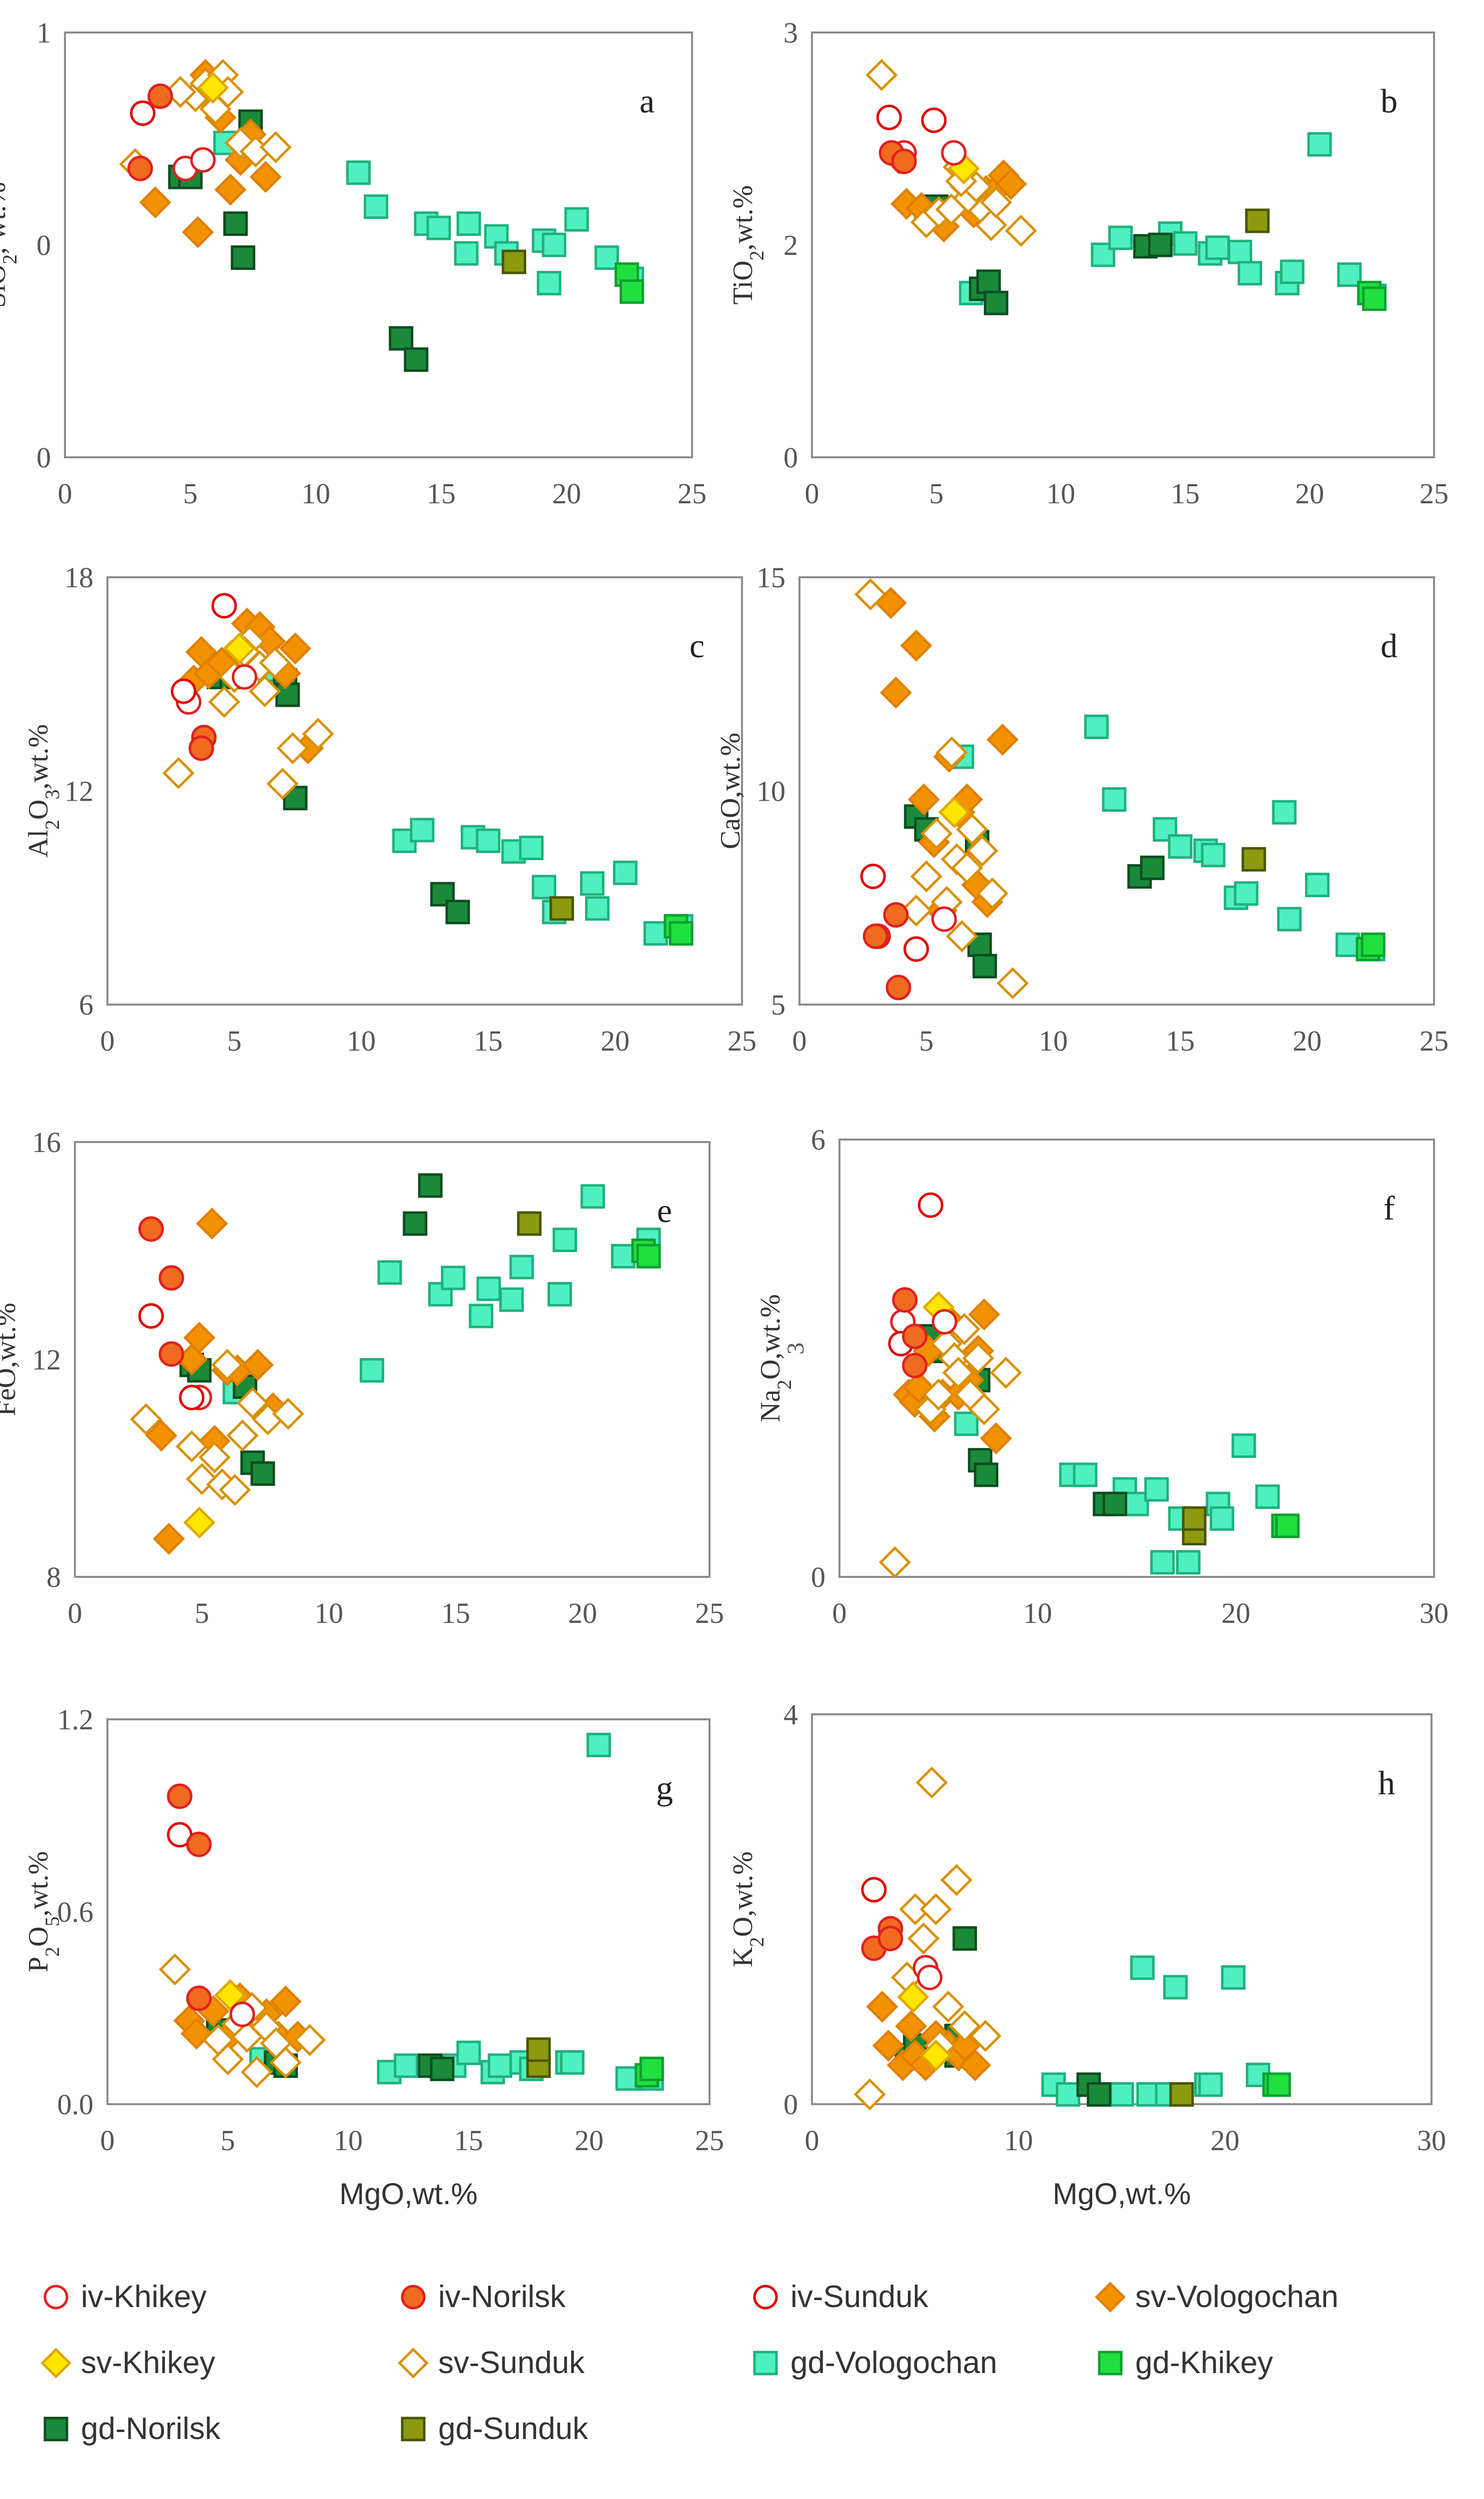 The image size is (1484, 2499). Describe the element at coordinates (1389, 101) in the screenshot. I see `panel-letter: b` at that location.